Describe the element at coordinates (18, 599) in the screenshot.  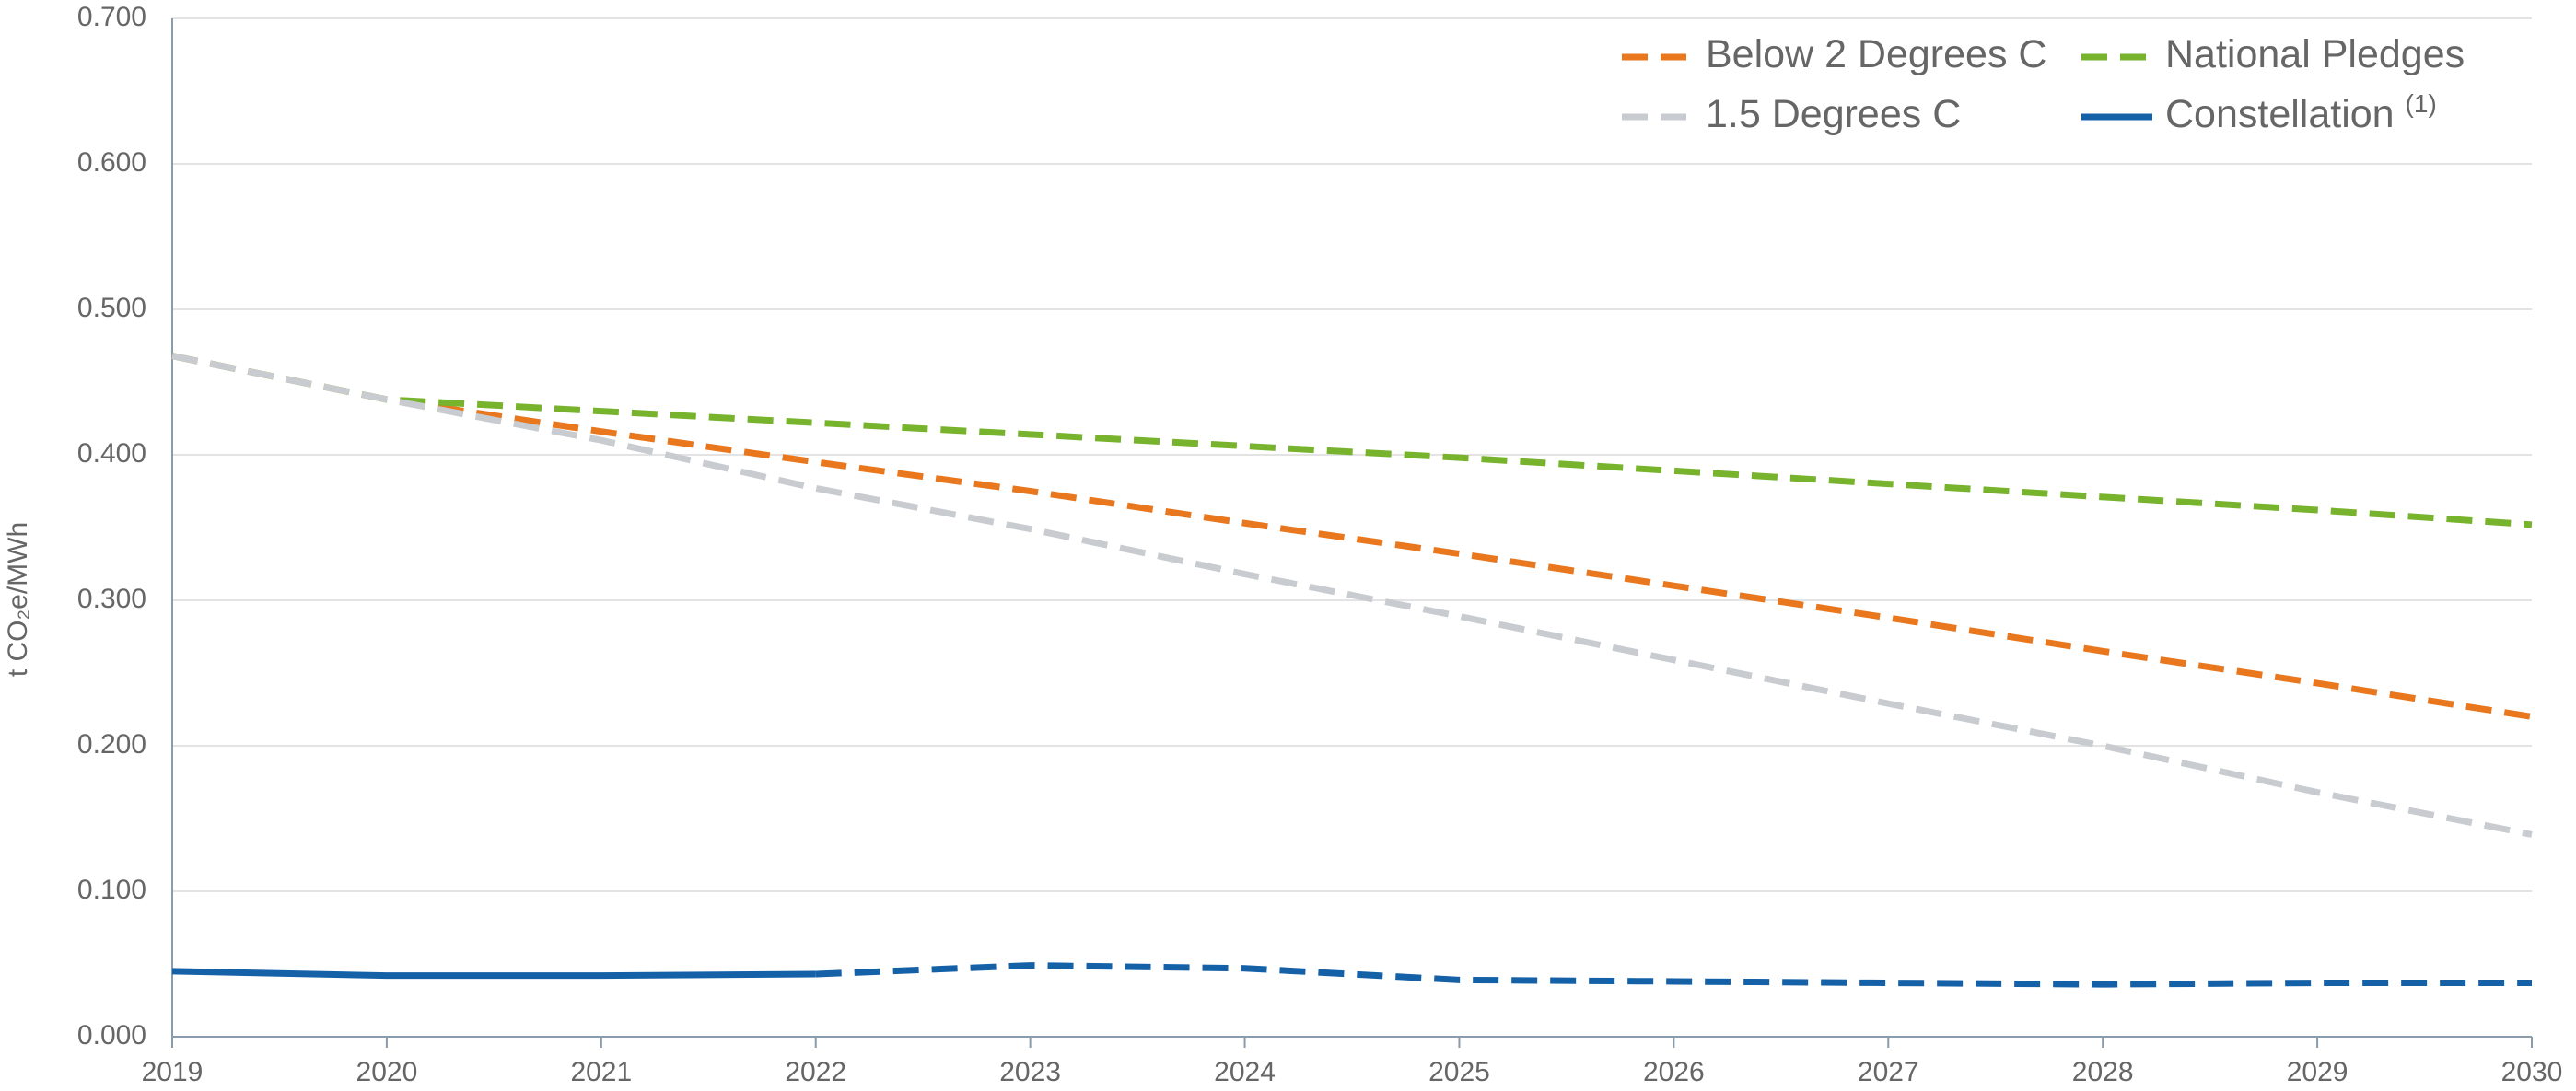
I see `y-axis-label: t CO₂e/MWh` at that location.